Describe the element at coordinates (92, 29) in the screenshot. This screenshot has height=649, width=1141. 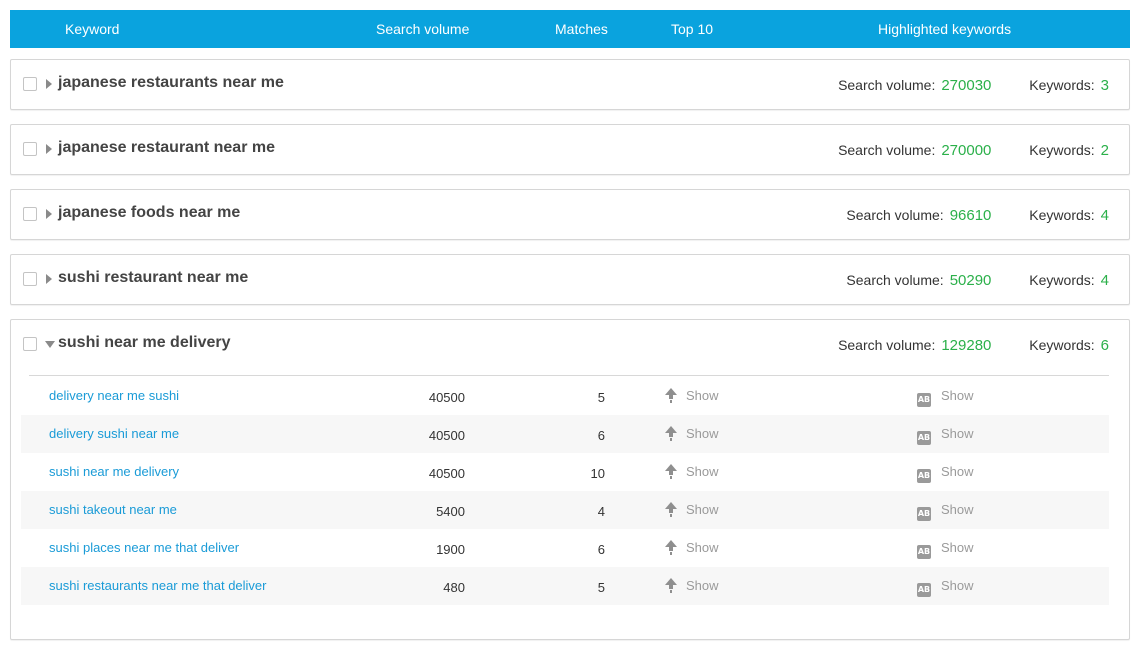
I see `header-keyword: Keyword` at that location.